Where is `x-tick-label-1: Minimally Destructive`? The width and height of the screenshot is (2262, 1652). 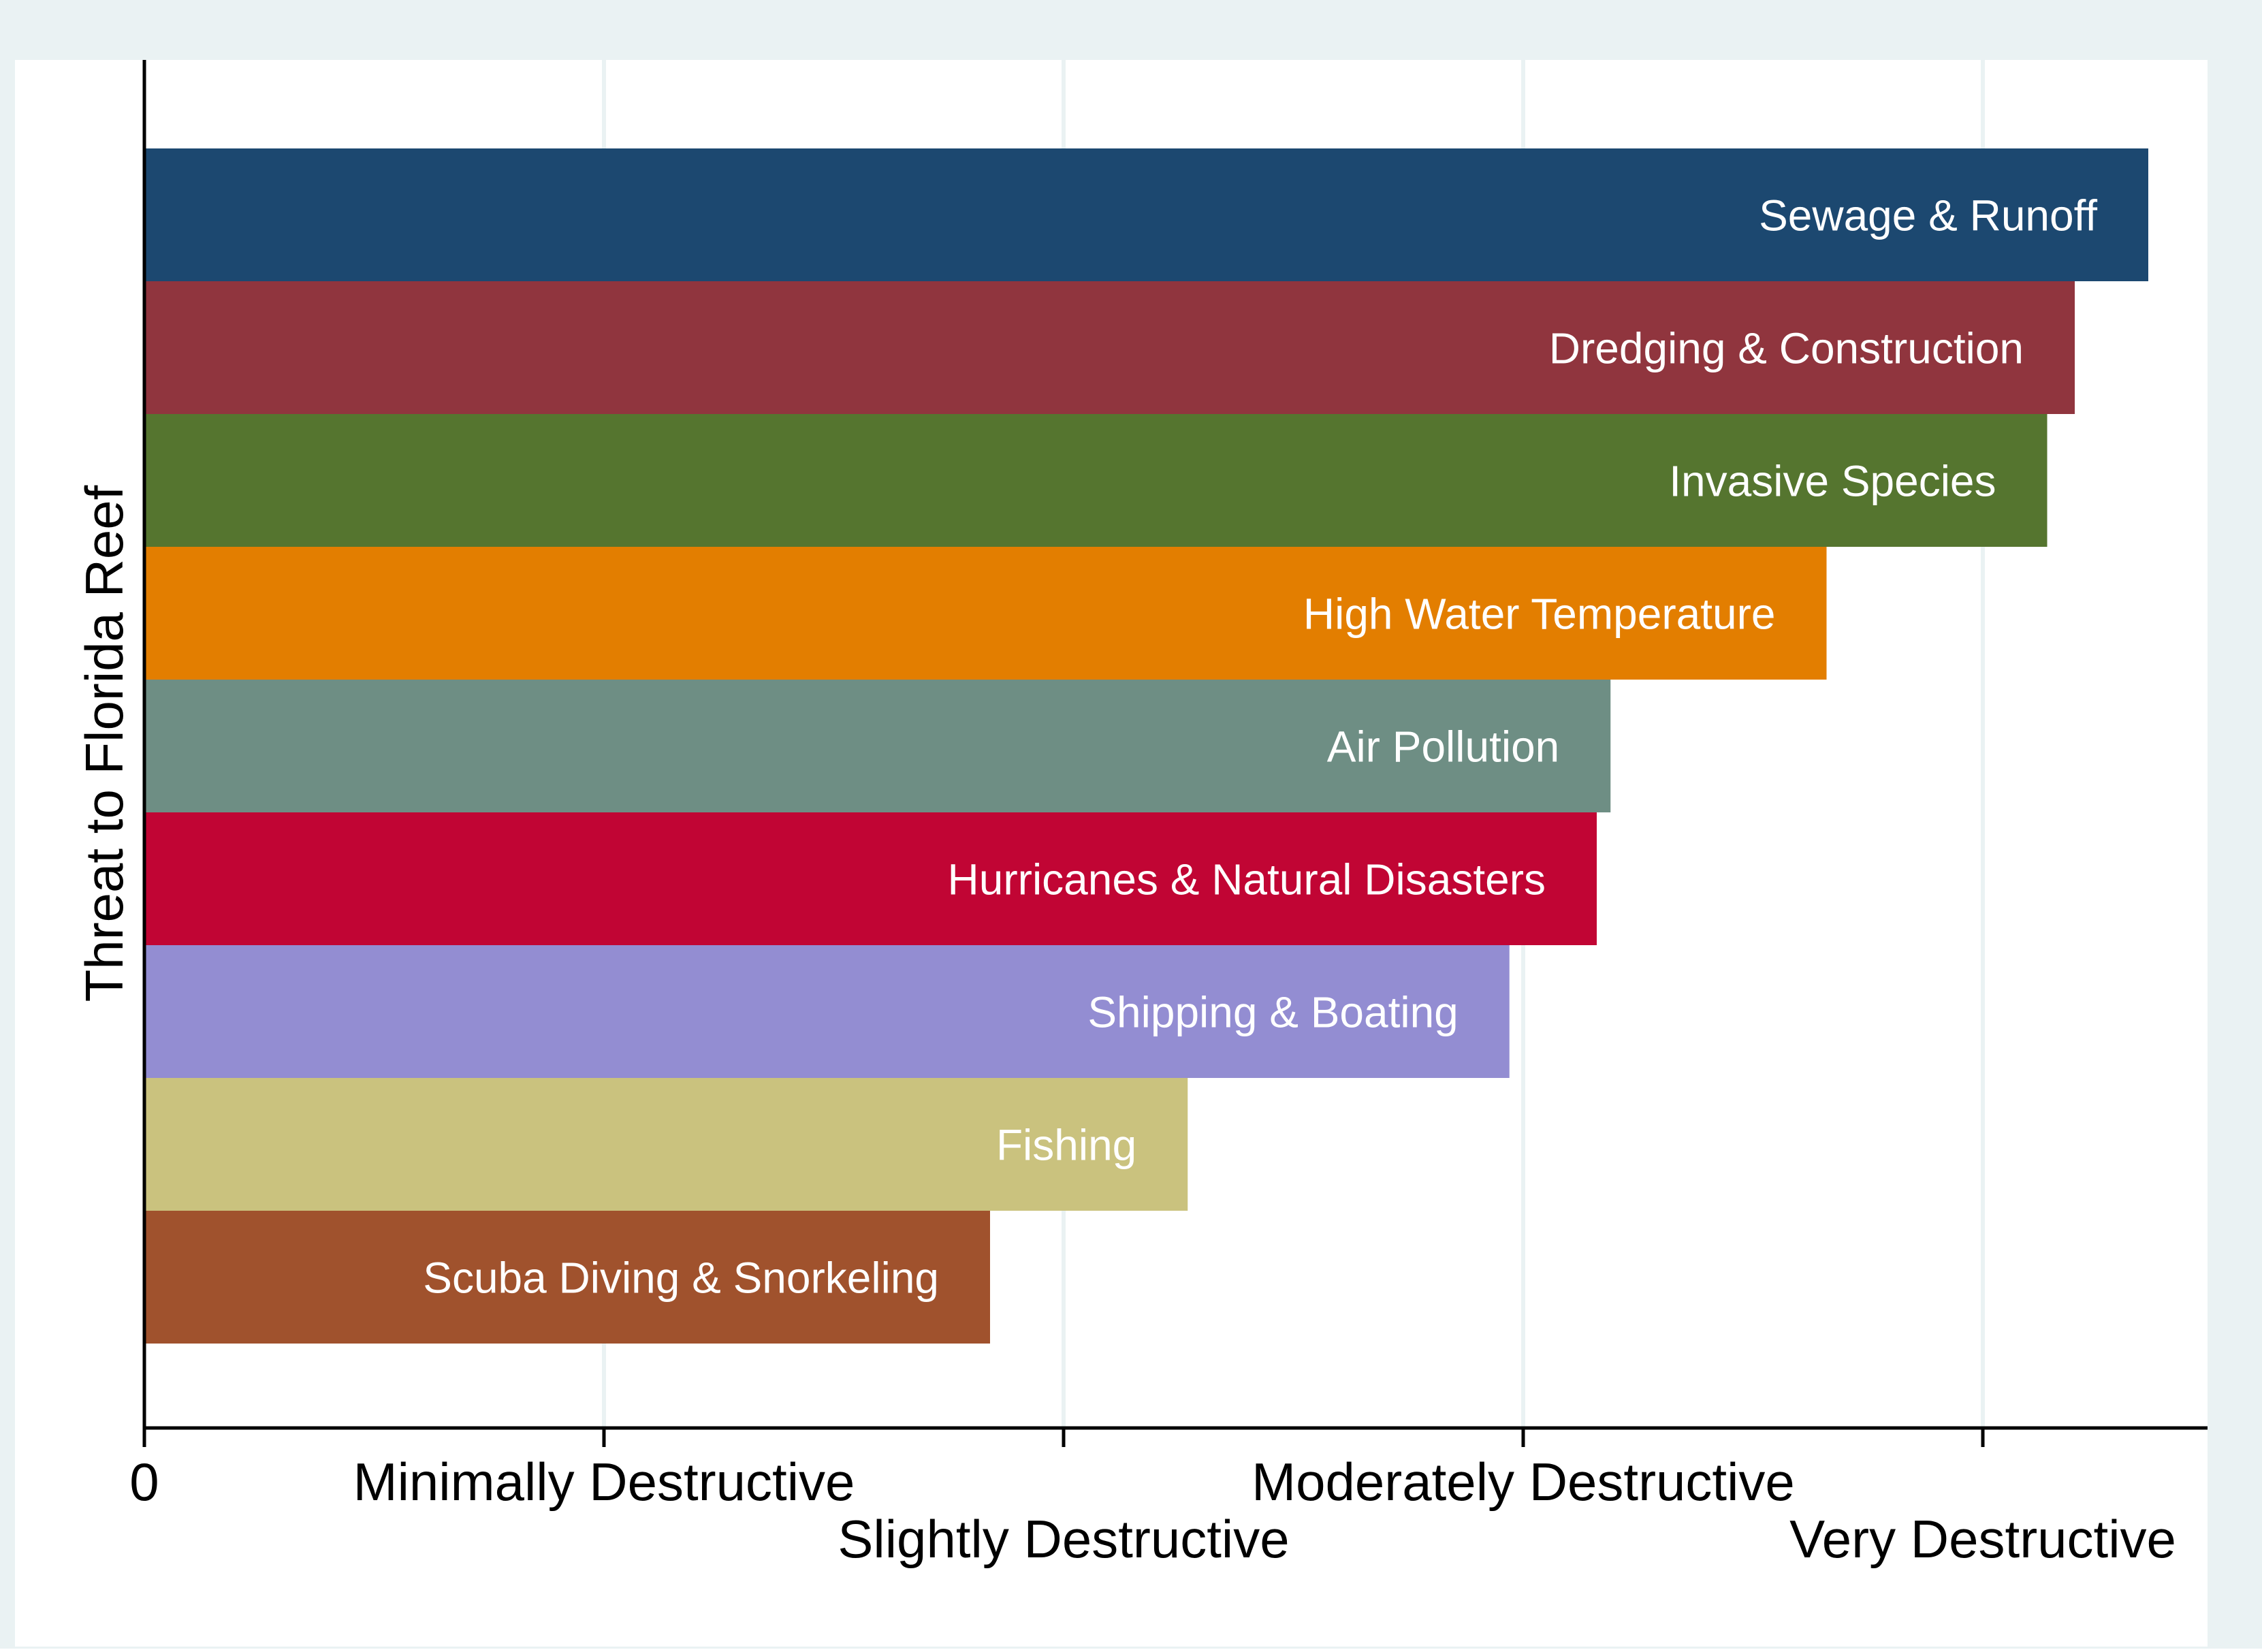 x-tick-label-1: Minimally Destructive is located at coordinates (604, 1482).